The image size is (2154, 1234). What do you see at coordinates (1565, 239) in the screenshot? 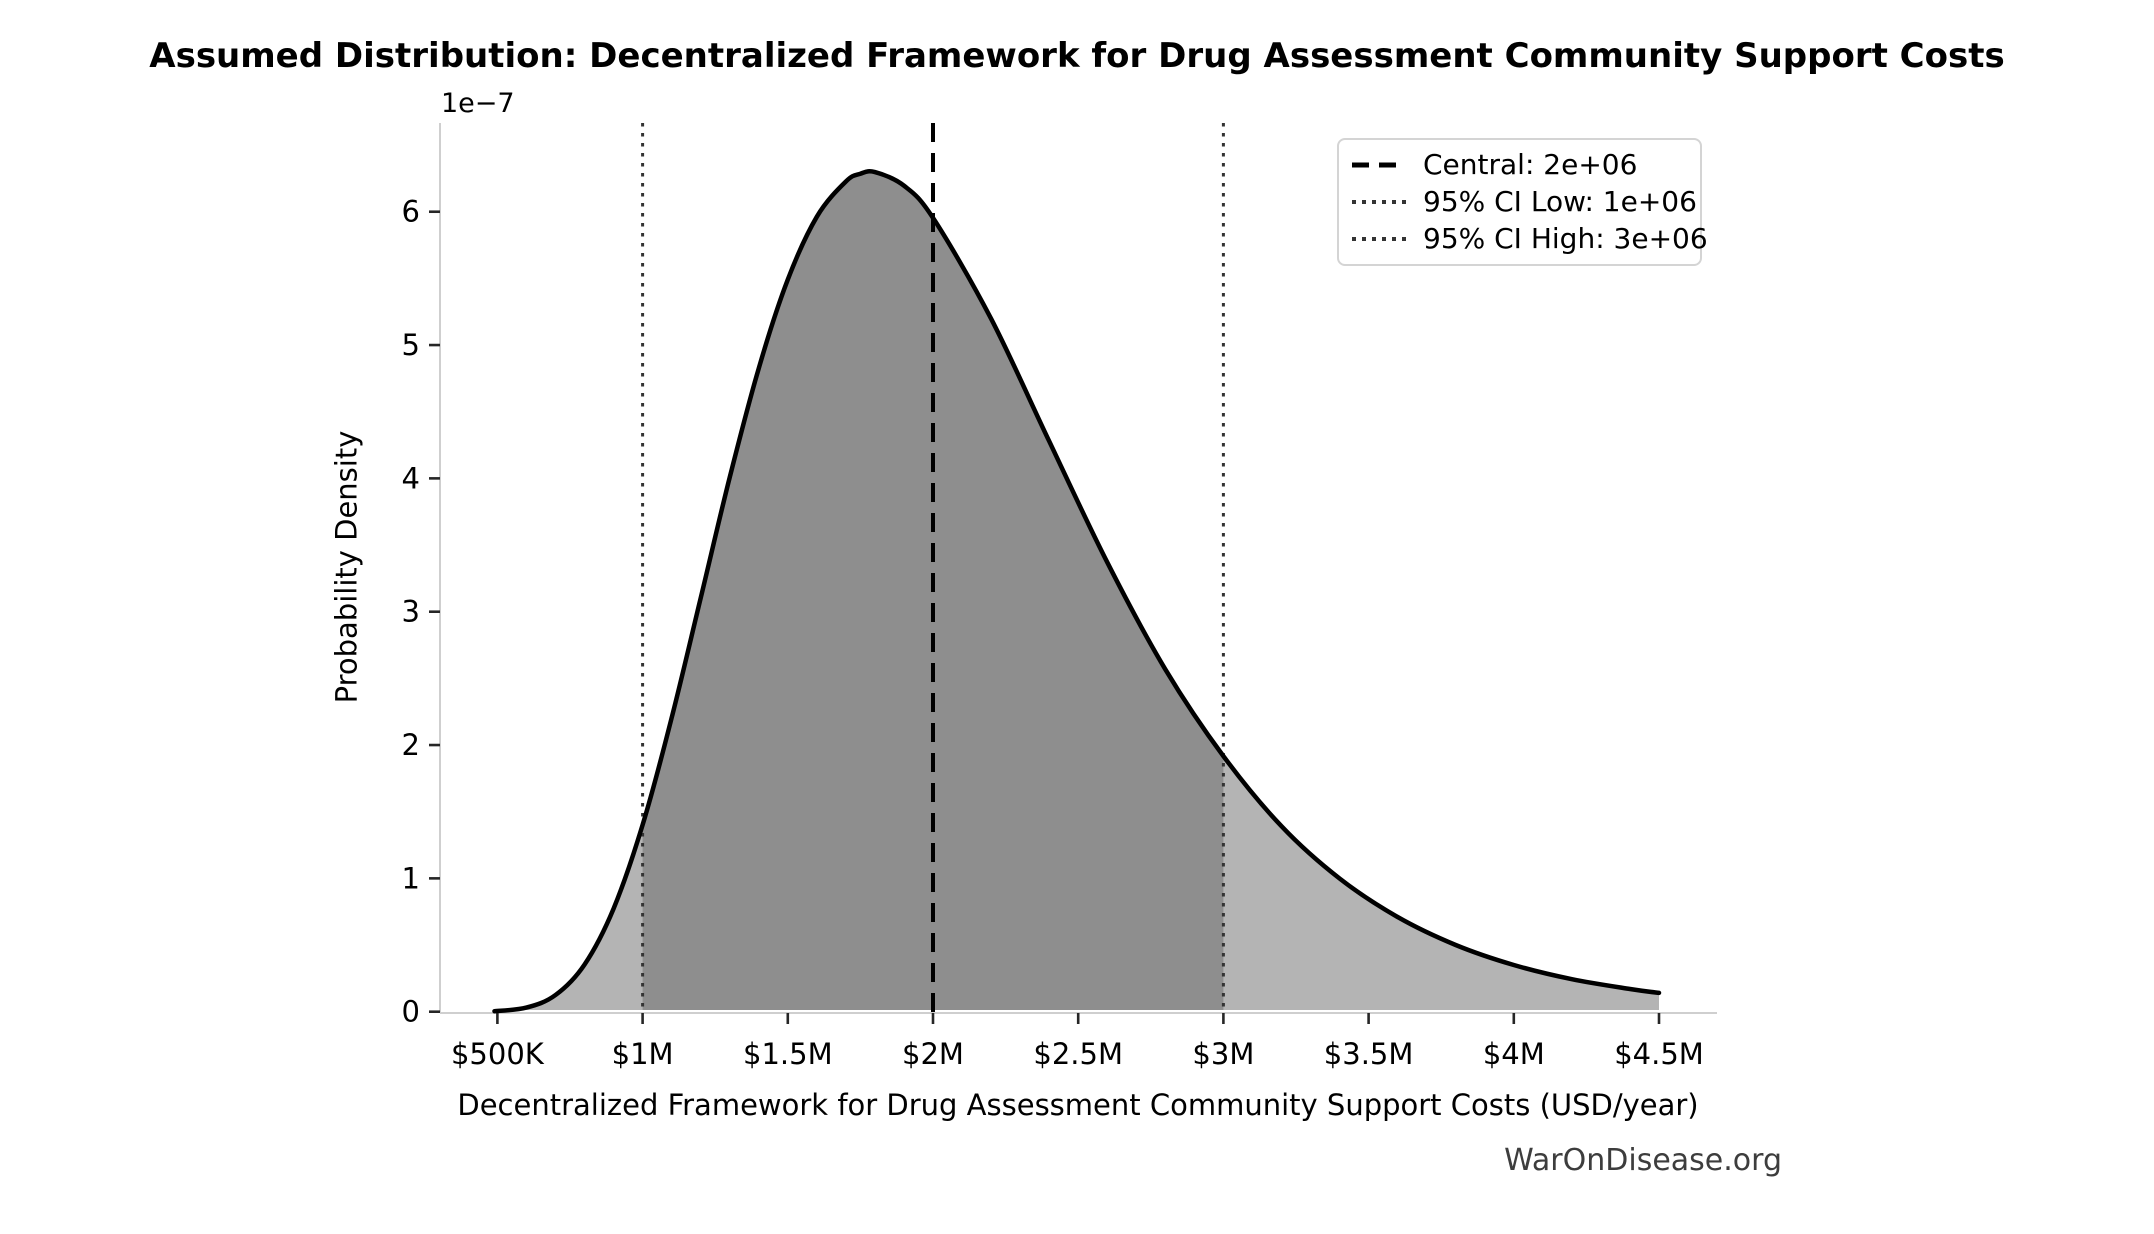
I see `legend-label: 95% CI High: 3e+06` at bounding box center [1565, 239].